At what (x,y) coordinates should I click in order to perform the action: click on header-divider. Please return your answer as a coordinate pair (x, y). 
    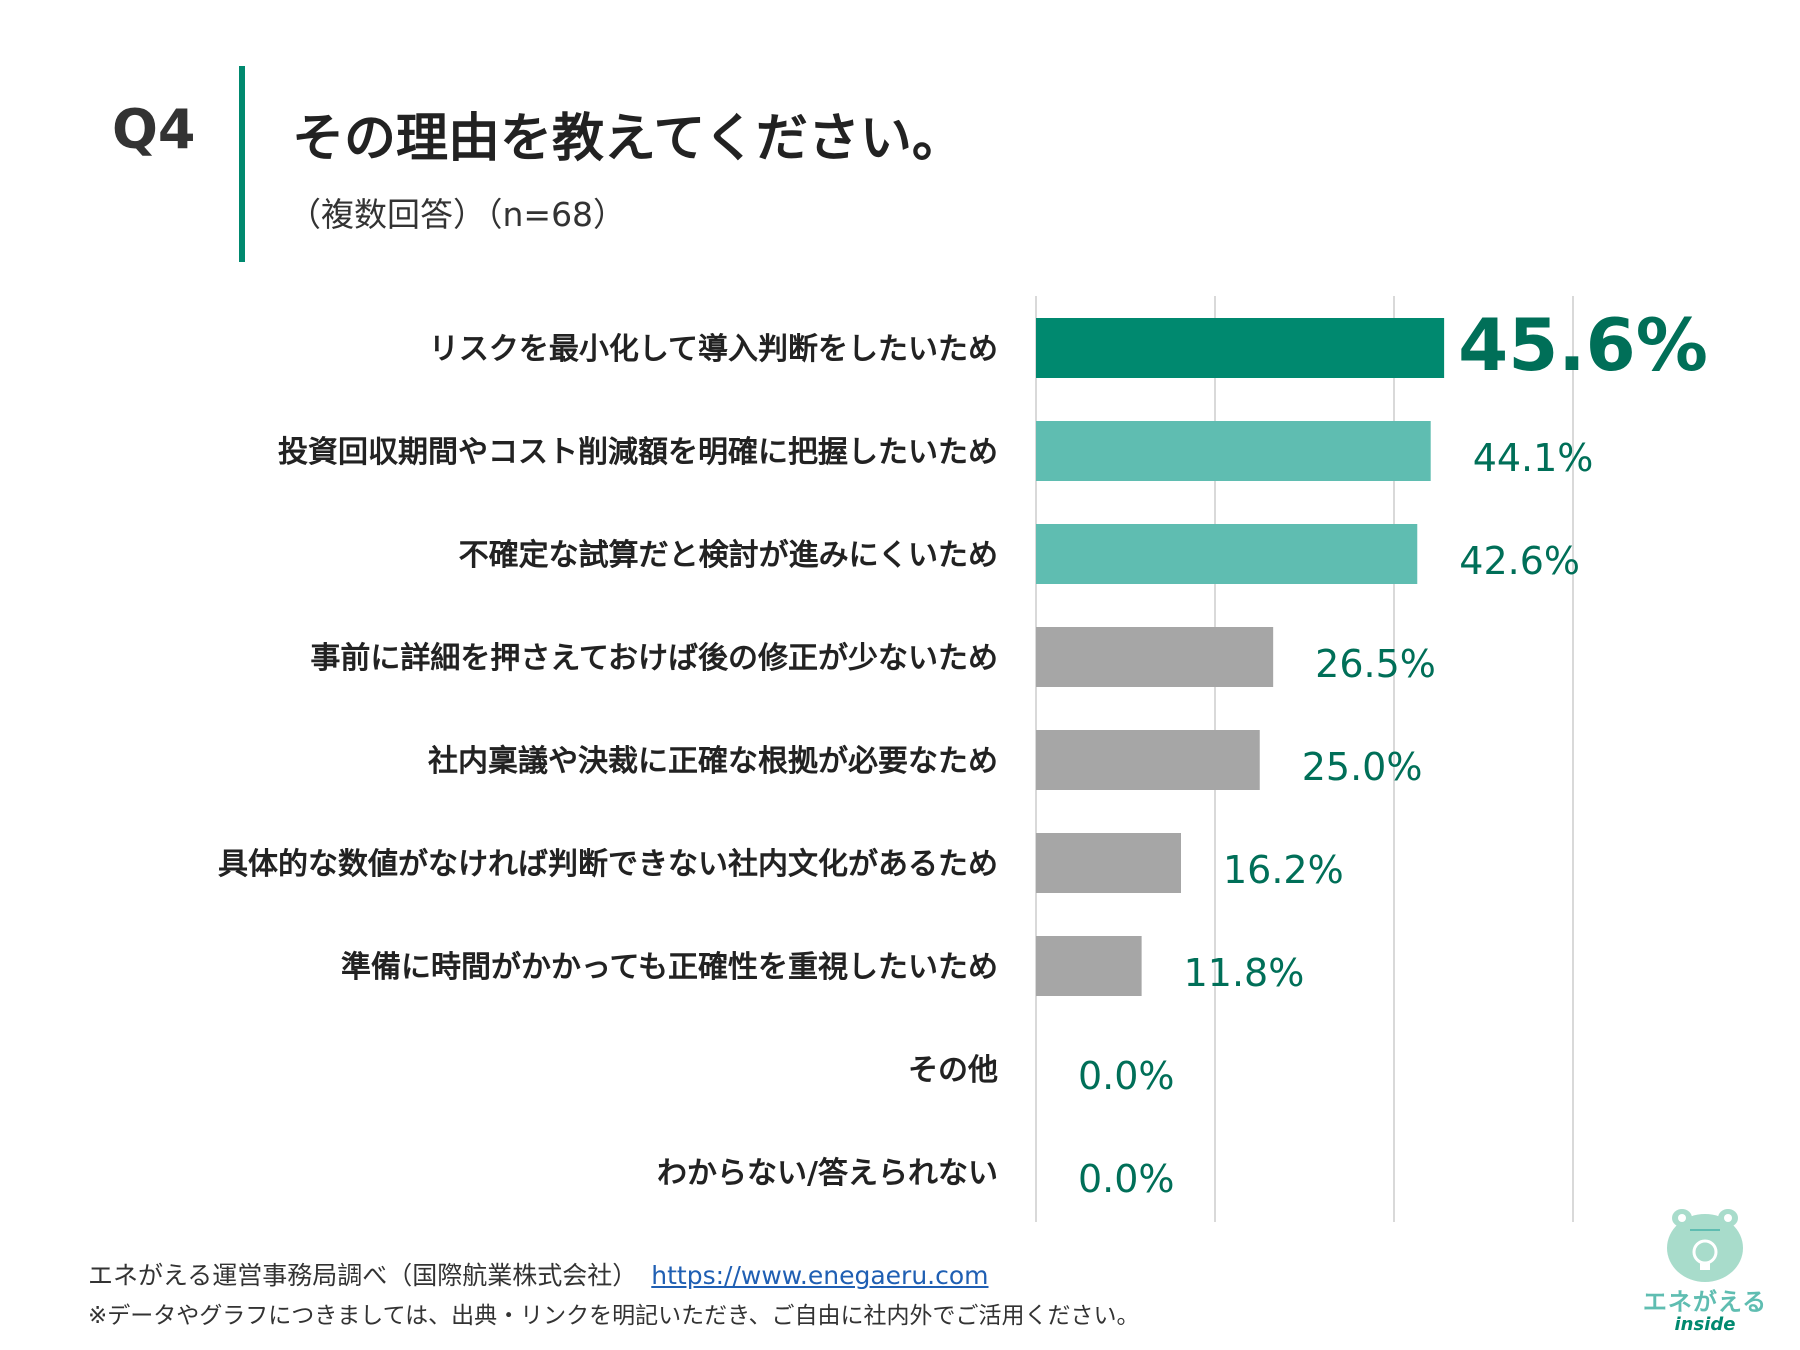
    Looking at the image, I should click on (242, 164).